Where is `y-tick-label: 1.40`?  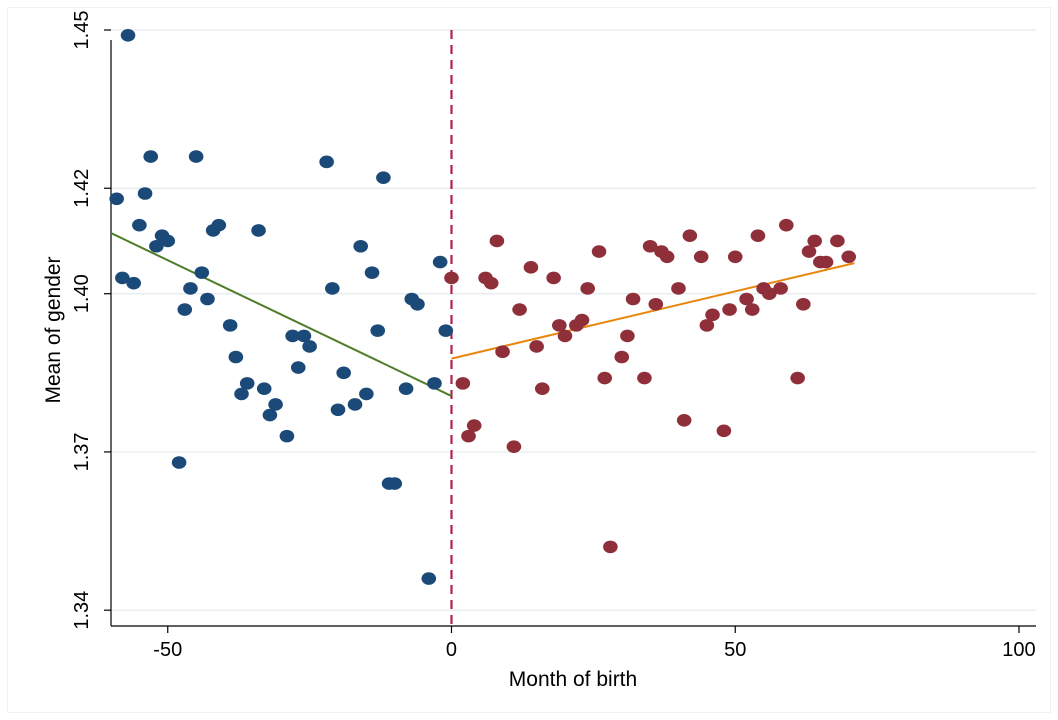
y-tick-label: 1.40 is located at coordinates (82, 293).